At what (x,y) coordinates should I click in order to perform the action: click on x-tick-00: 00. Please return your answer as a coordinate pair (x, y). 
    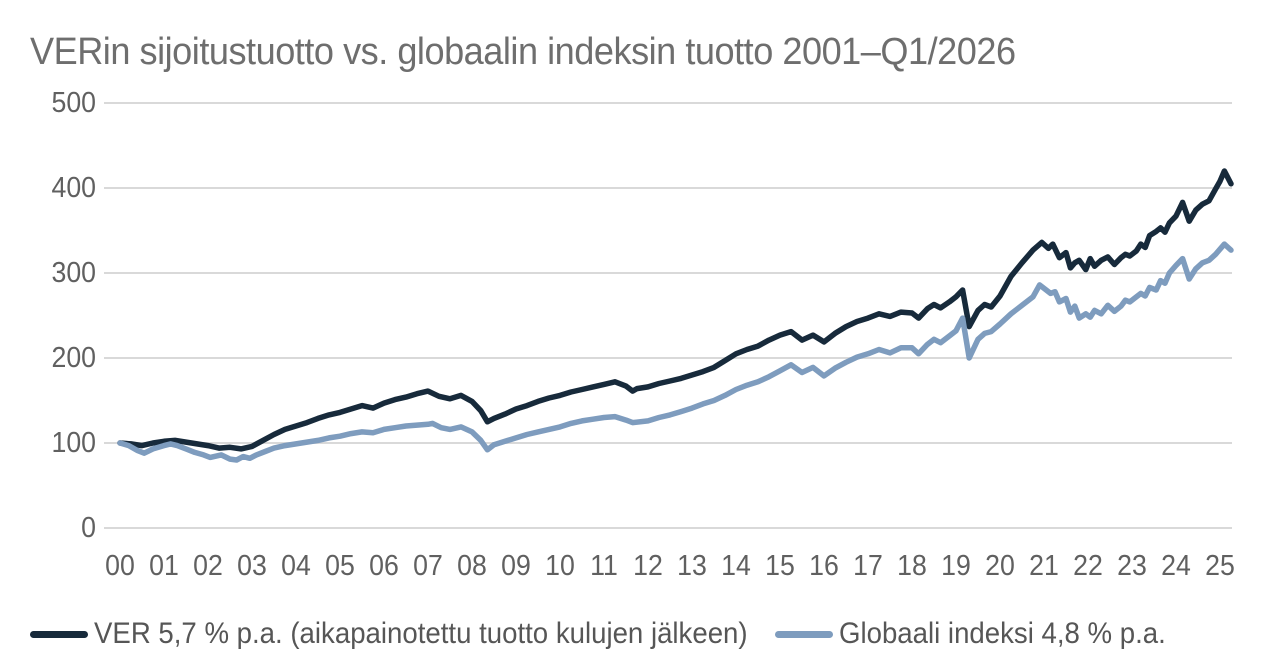
    Looking at the image, I should click on (120, 566).